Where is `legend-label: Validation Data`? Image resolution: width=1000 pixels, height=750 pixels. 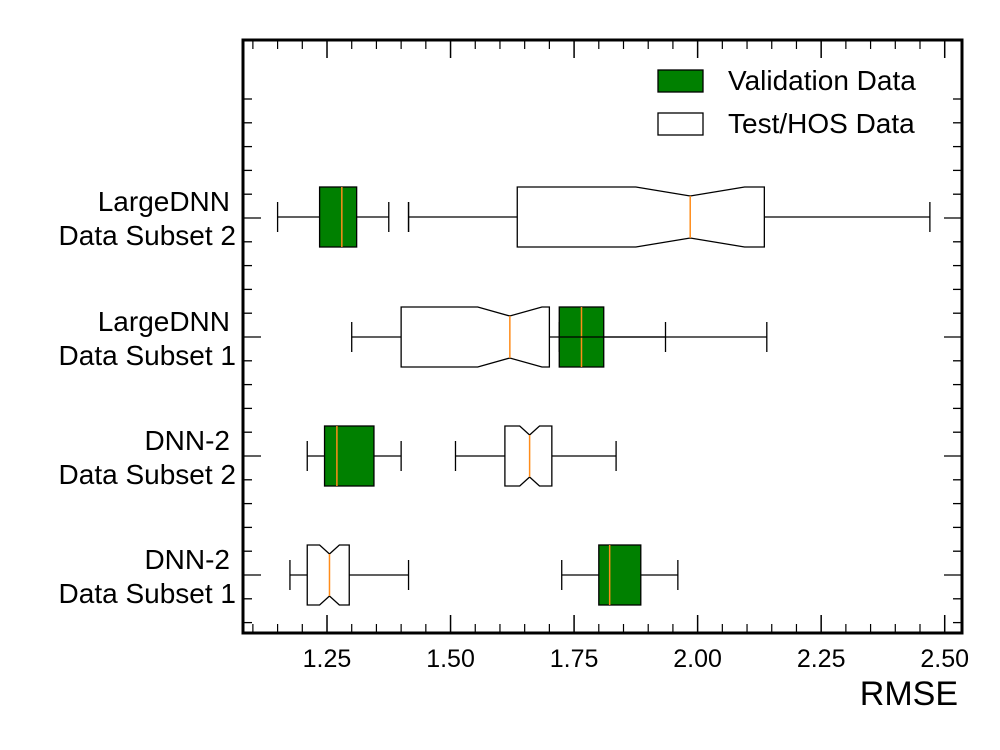
legend-label: Validation Data is located at coordinates (822, 80).